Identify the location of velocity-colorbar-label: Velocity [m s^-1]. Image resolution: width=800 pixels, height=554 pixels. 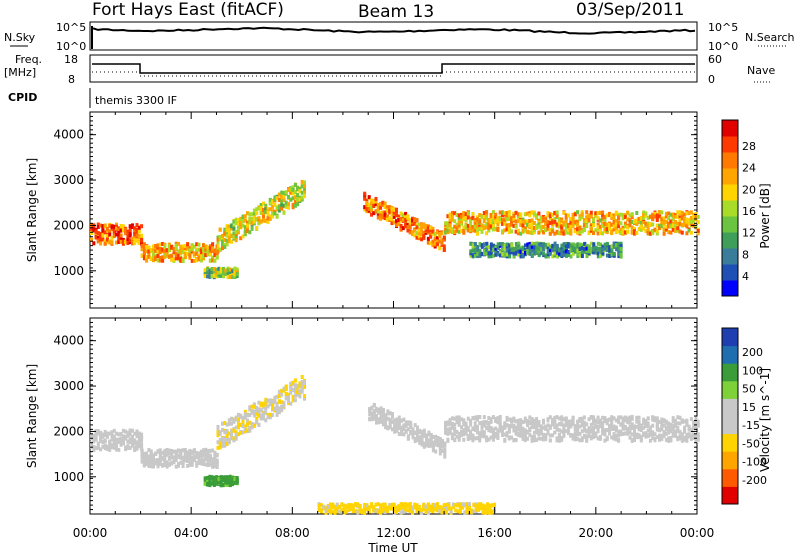
(765, 420).